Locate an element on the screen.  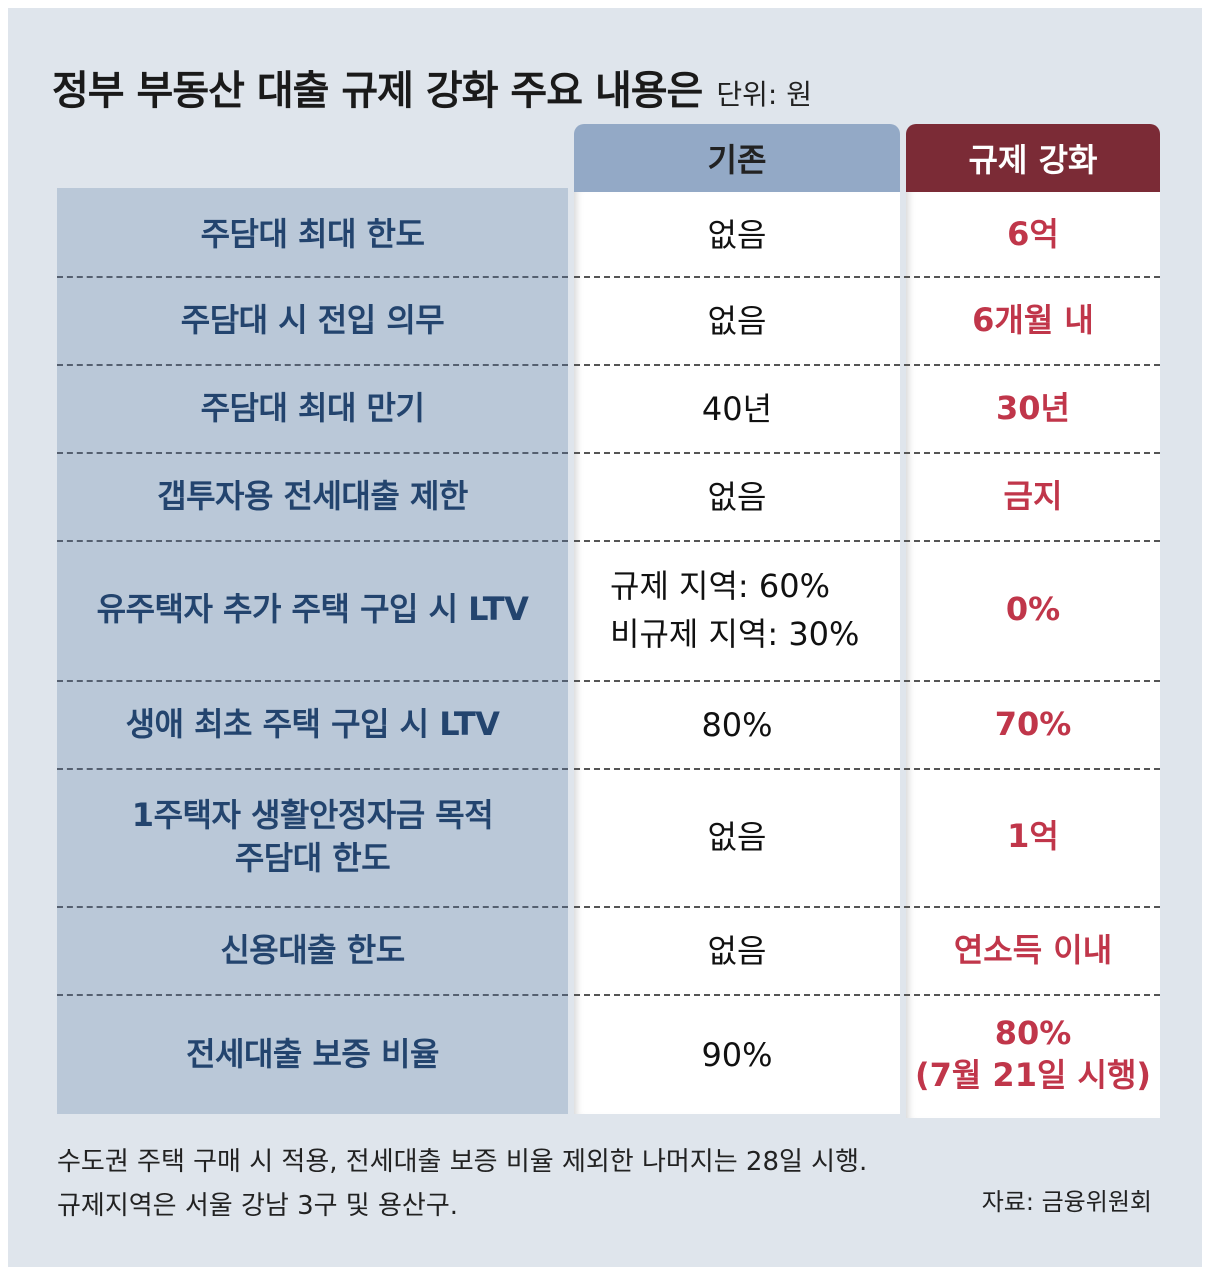
new-value: 연소득 이내 is located at coordinates (1033, 950).